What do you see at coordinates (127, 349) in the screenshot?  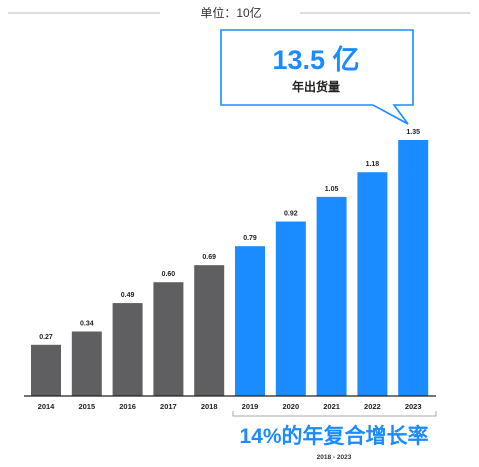 I see `bar-2016` at bounding box center [127, 349].